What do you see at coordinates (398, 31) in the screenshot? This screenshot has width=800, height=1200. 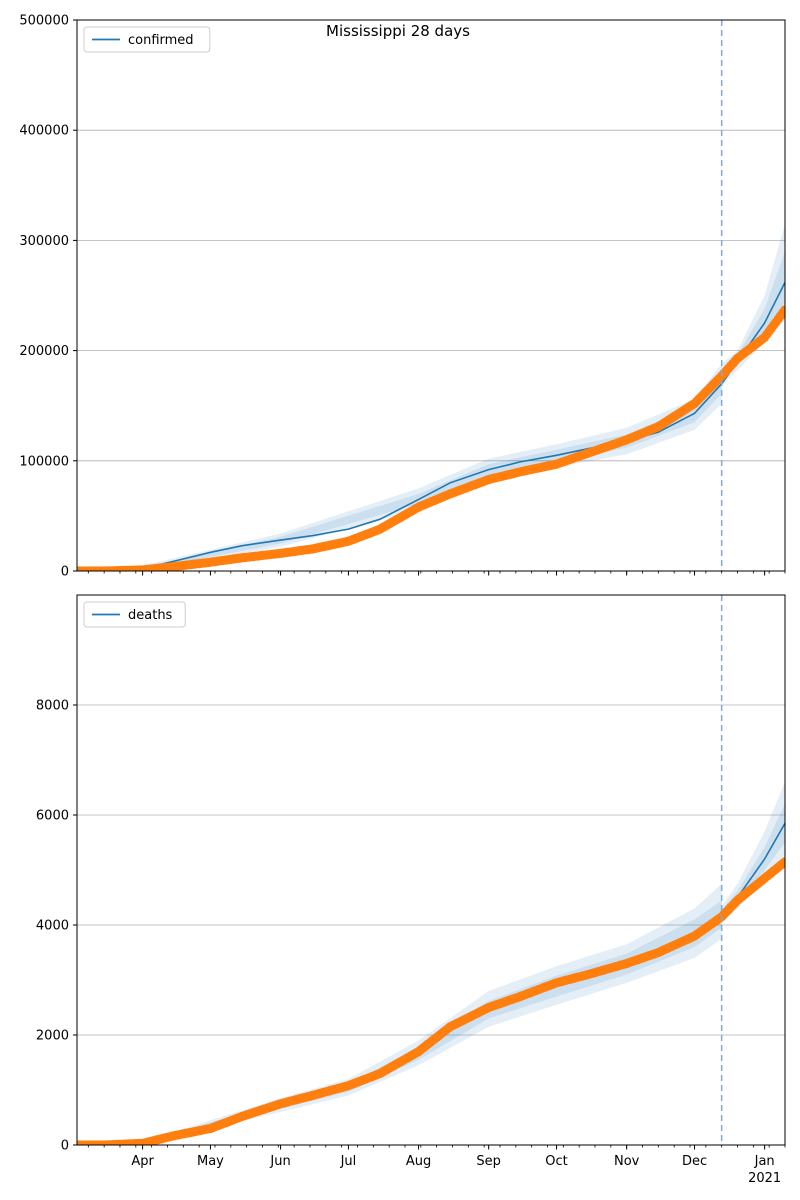 I see `figure-title: Mississippi 28 days` at bounding box center [398, 31].